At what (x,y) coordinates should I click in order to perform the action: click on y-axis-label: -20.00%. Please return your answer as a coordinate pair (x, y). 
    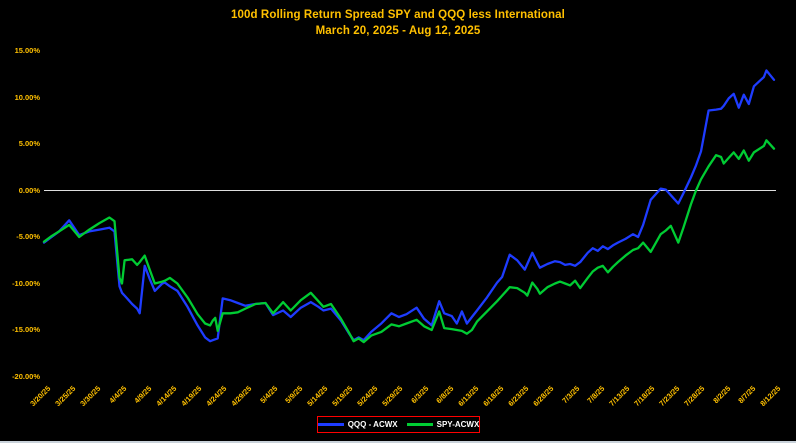
    Looking at the image, I should click on (26, 376).